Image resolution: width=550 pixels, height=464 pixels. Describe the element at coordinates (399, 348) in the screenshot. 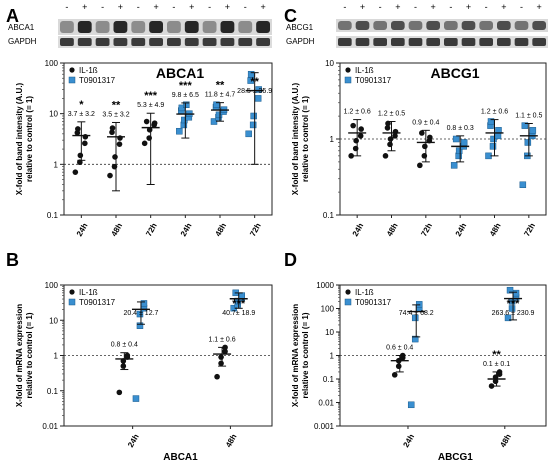

I see `group-annotation: 0.6 ± 0.4` at that location.